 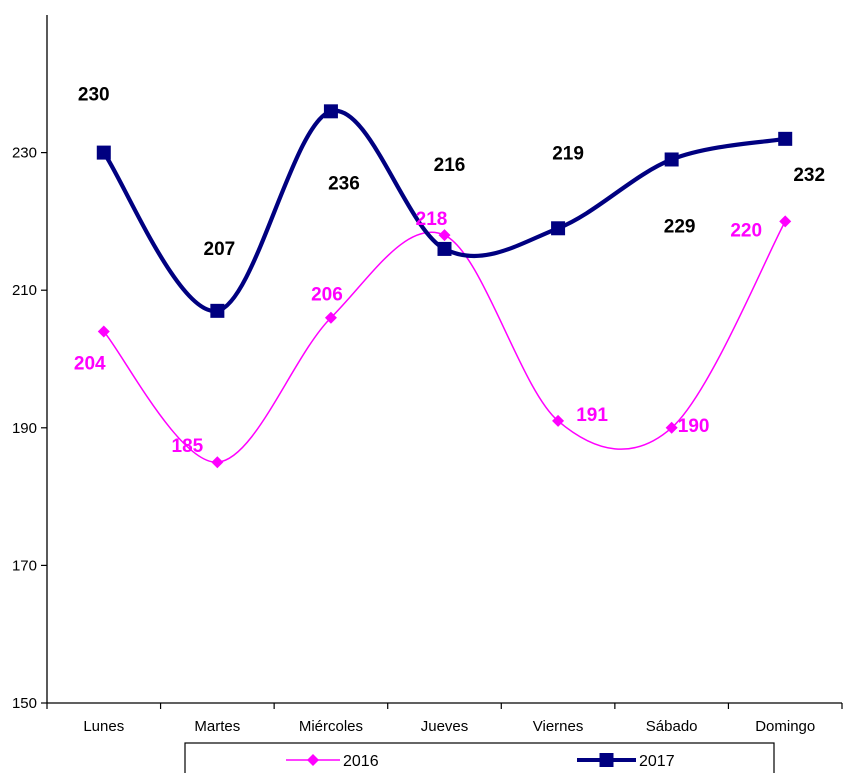 I want to click on x-tick-label: Lunes, so click(x=103, y=726).